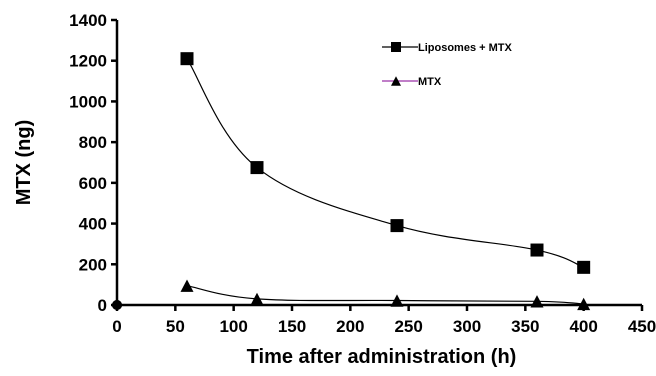 This screenshot has height=376, width=656. What do you see at coordinates (382, 357) in the screenshot?
I see `x-axis-title: Time after administration (h)` at bounding box center [382, 357].